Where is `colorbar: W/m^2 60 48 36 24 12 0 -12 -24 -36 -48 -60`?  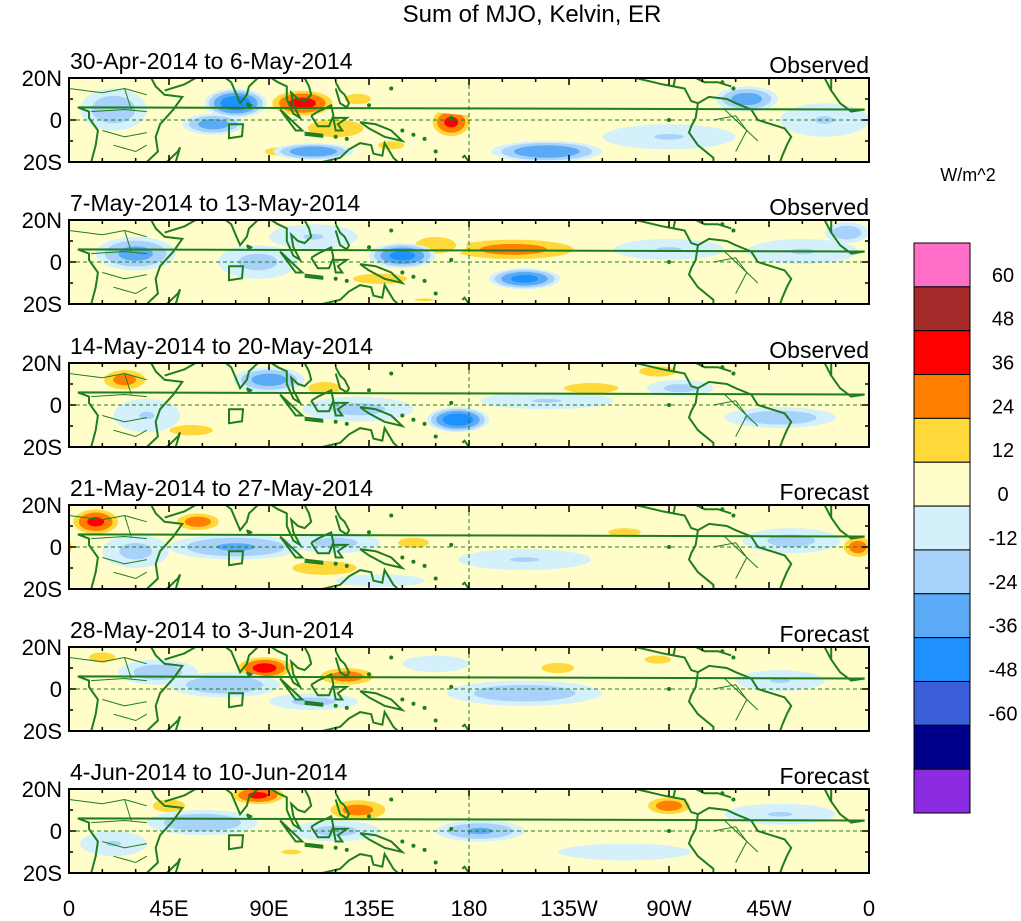
colorbar: W/m^2 60 48 36 24 12 0 -12 -24 -36 -48 -60 is located at coordinates (965, 489).